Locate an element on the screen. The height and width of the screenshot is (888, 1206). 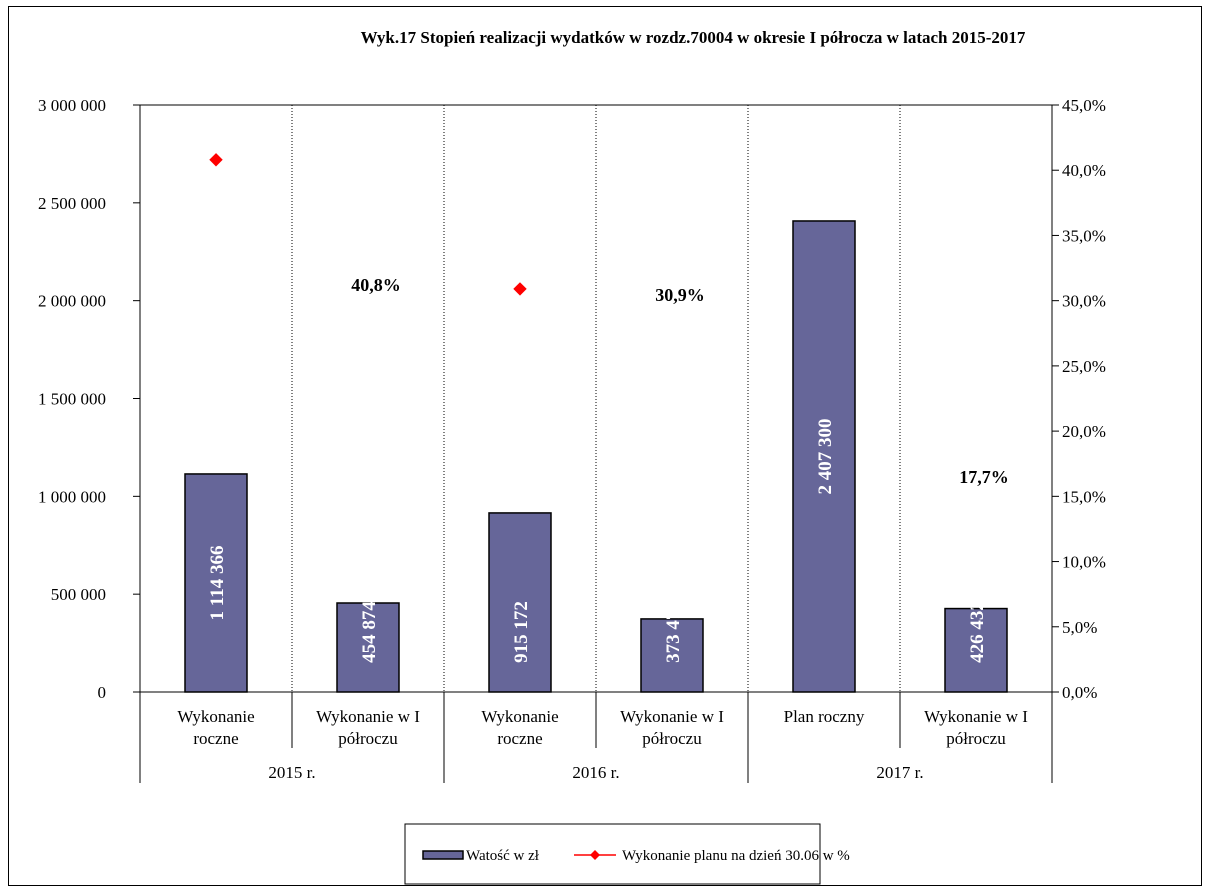
y-right-tick-label: 5,0% is located at coordinates (1079, 627).